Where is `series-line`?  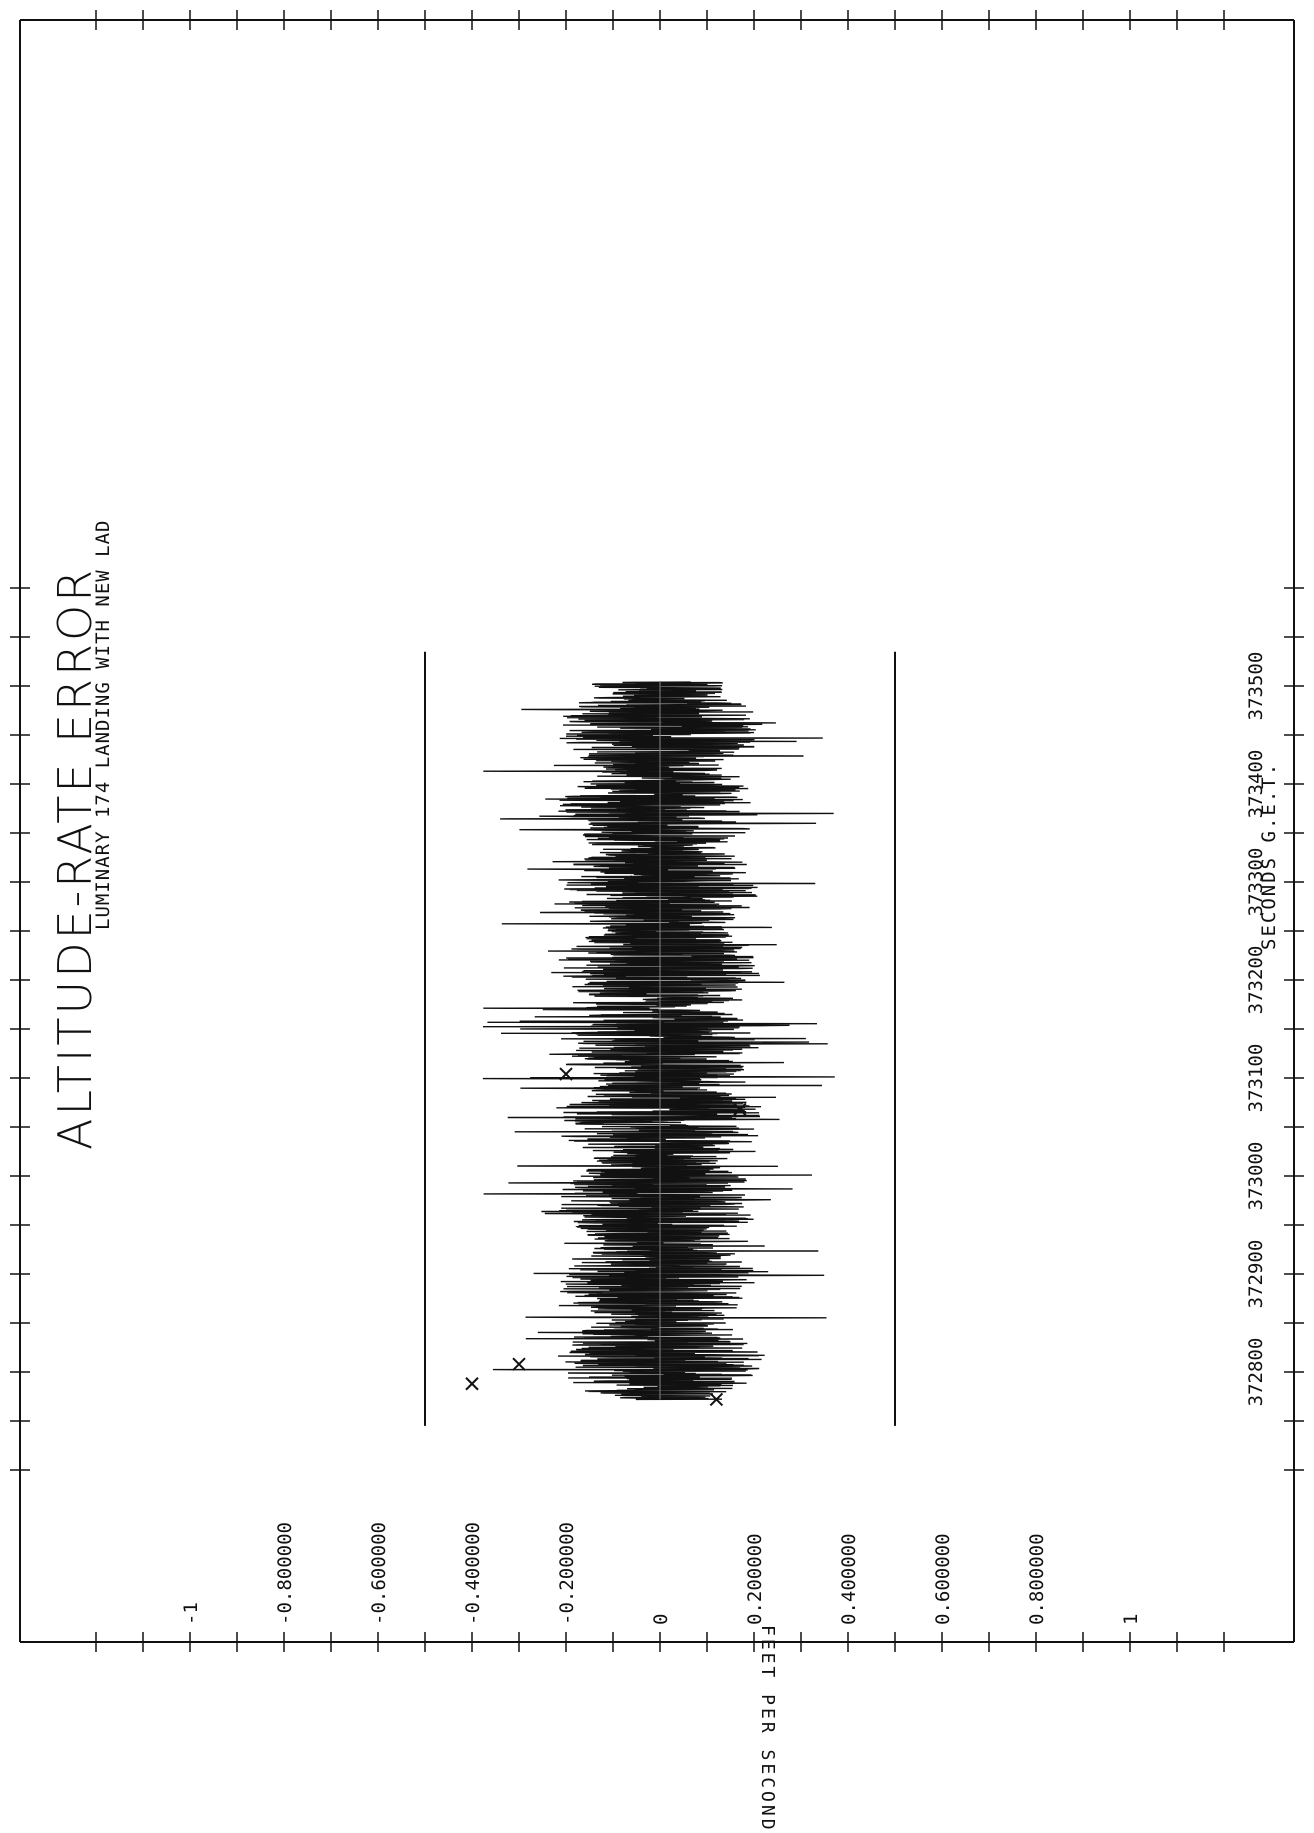 series-line is located at coordinates (658, 1041).